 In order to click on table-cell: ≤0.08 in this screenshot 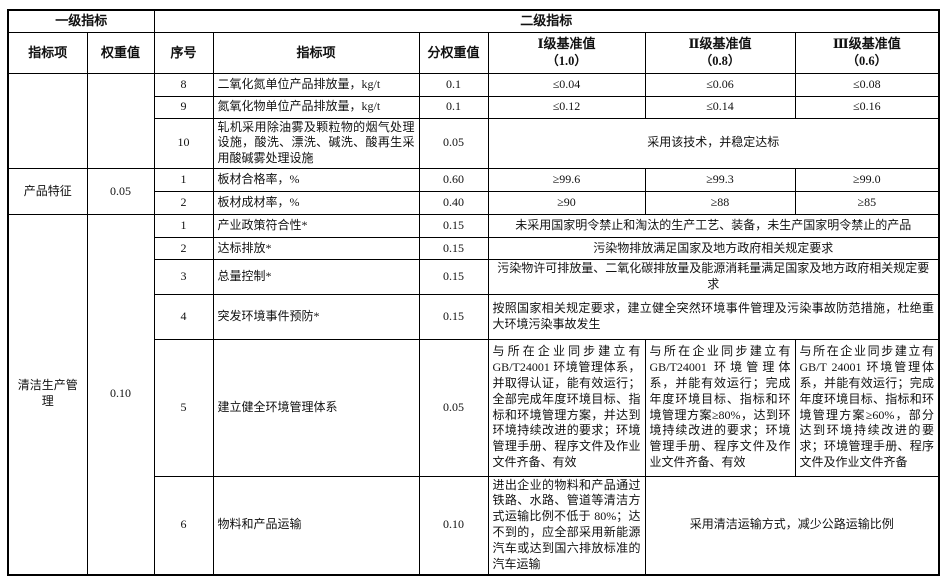, I will do `click(867, 84)`.